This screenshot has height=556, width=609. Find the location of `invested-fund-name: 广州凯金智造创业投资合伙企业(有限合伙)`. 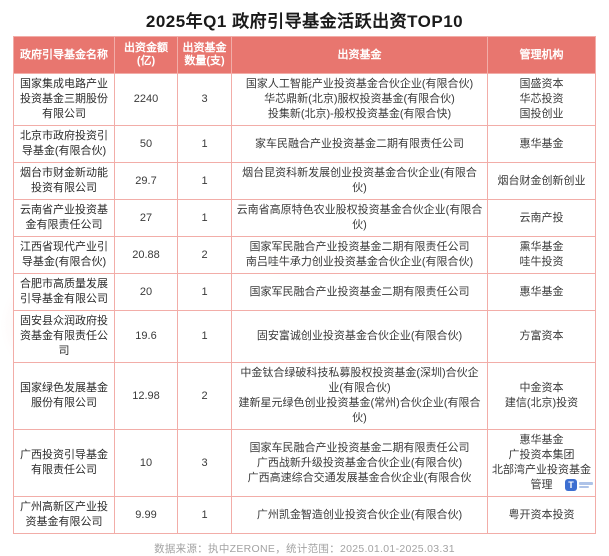

invested-fund-name: 广州凯金智造创业投资合伙企业(有限合伙) is located at coordinates (359, 514).